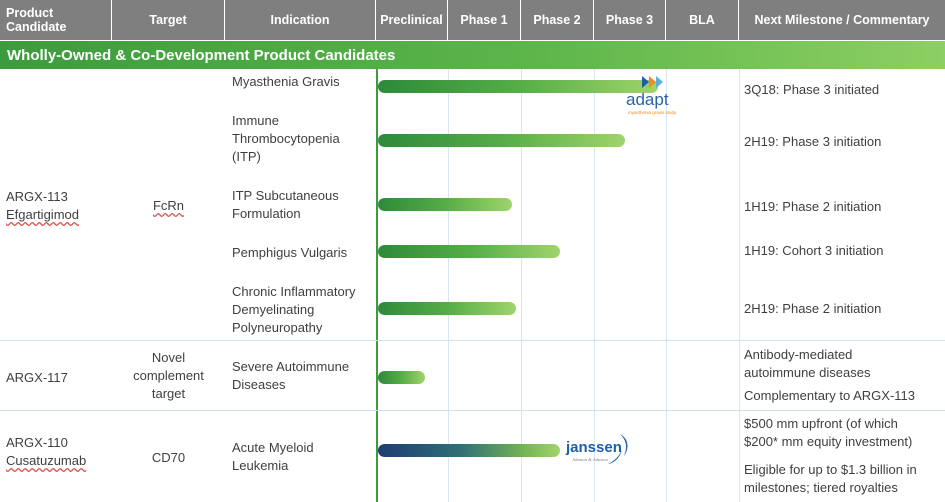  What do you see at coordinates (813, 206) in the screenshot?
I see `milestone-text: 1H19: Phase 2 initiation` at bounding box center [813, 206].